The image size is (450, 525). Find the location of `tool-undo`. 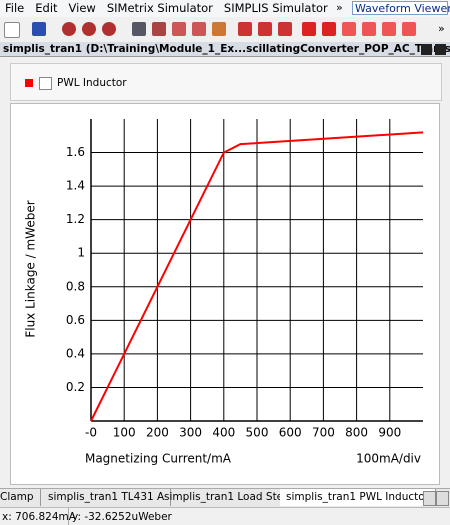

tool-undo is located at coordinates (39, 29).